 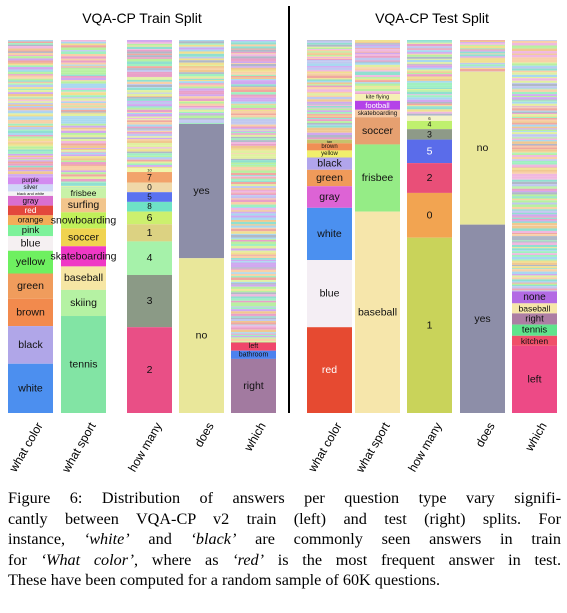 What do you see at coordinates (398, 539) in the screenshot?
I see `caption-text: are commonly seen answers in train` at bounding box center [398, 539].